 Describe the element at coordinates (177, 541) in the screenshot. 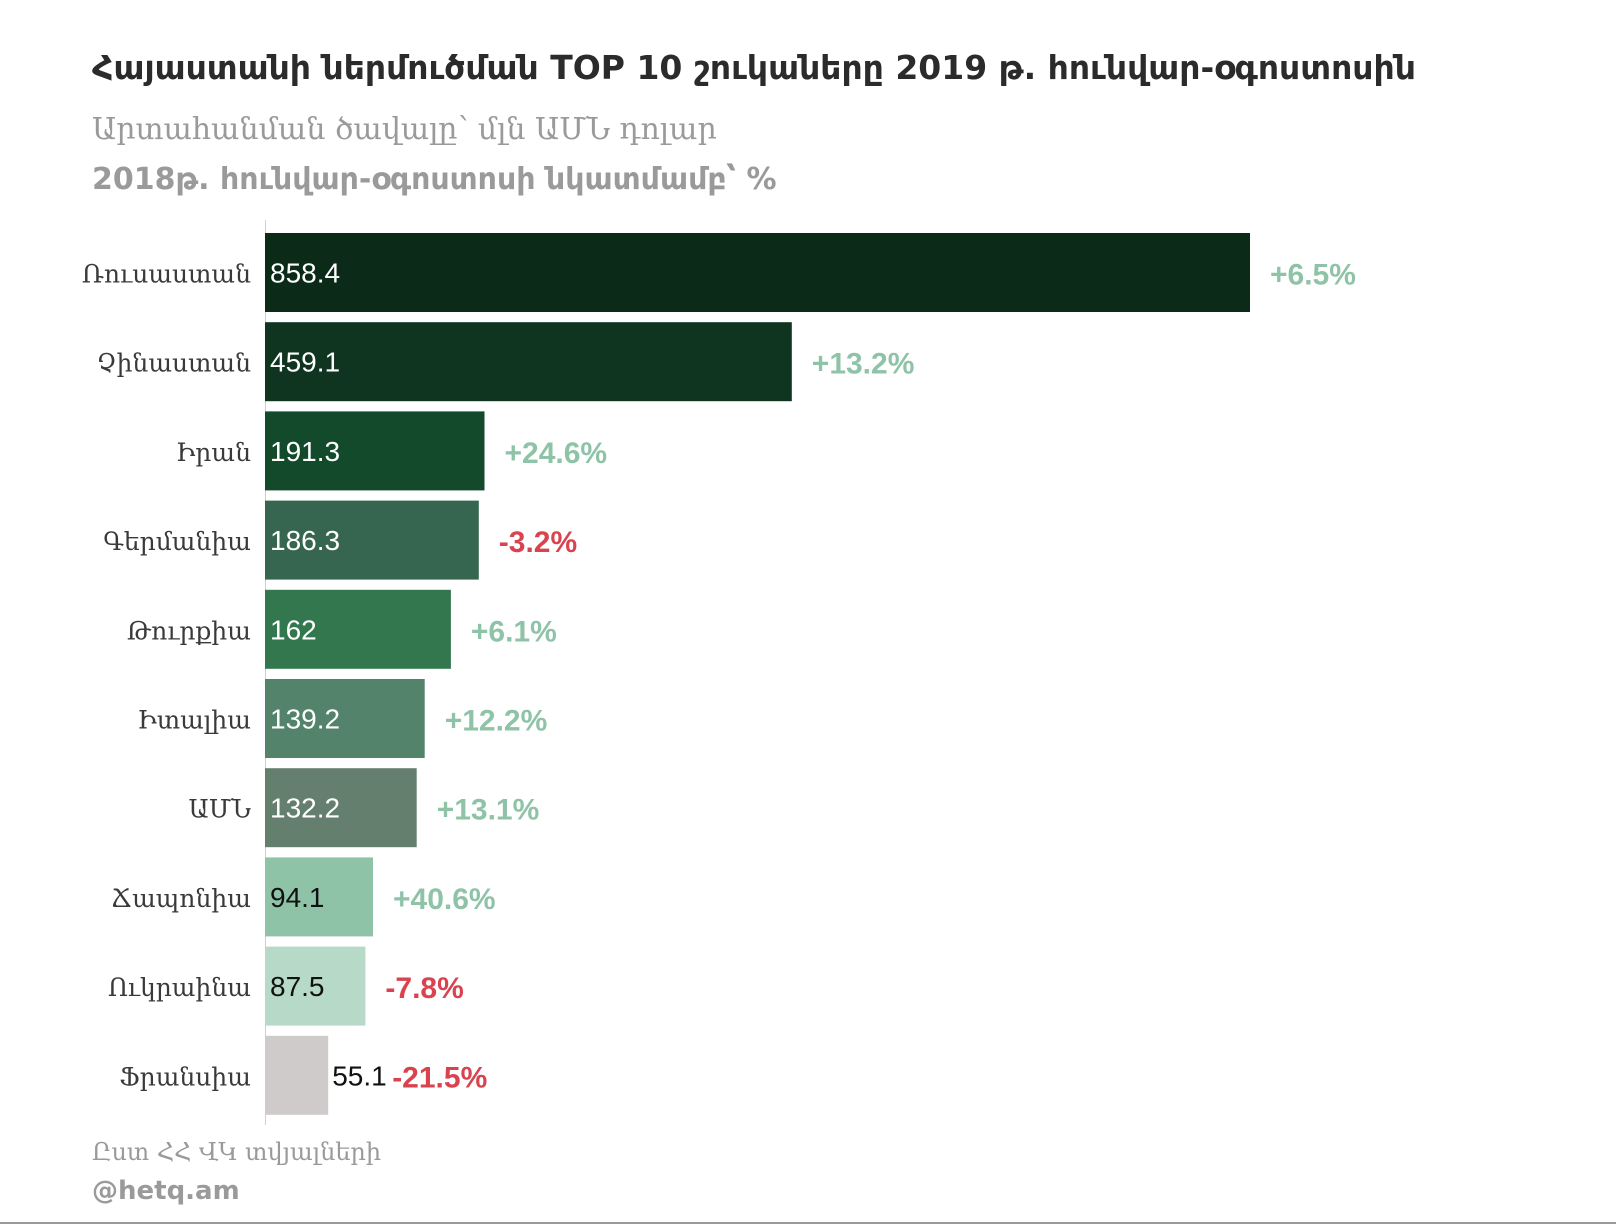

I see `category-label: Գերմանիա` at that location.